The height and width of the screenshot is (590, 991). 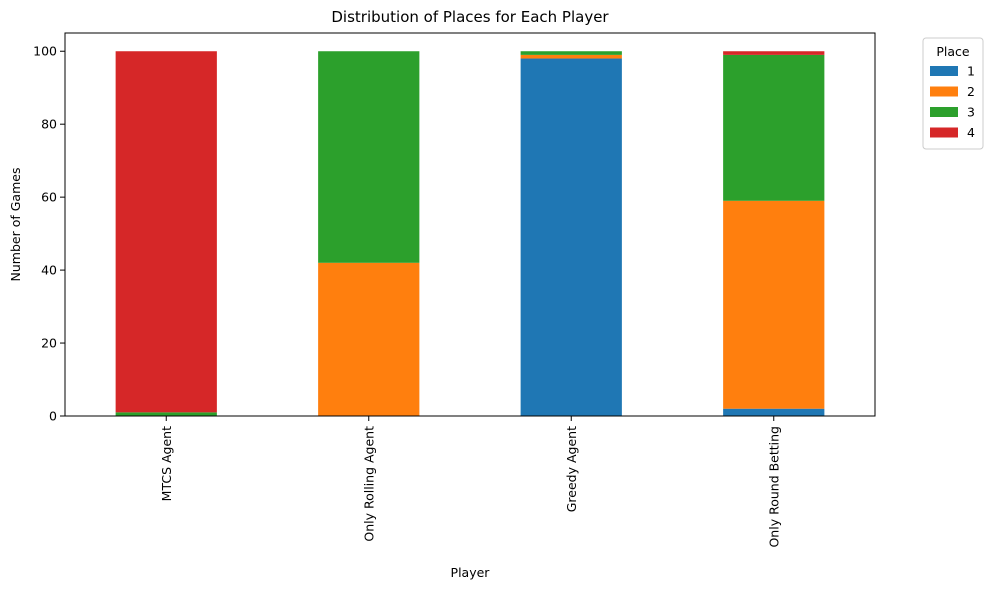 What do you see at coordinates (971, 71) in the screenshot?
I see `legend-label-1: 1` at bounding box center [971, 71].